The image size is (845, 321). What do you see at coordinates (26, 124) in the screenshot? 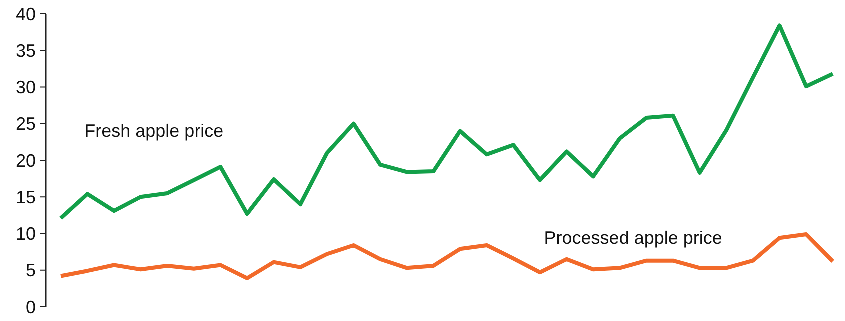
I see `y-tick-label: 25` at bounding box center [26, 124].